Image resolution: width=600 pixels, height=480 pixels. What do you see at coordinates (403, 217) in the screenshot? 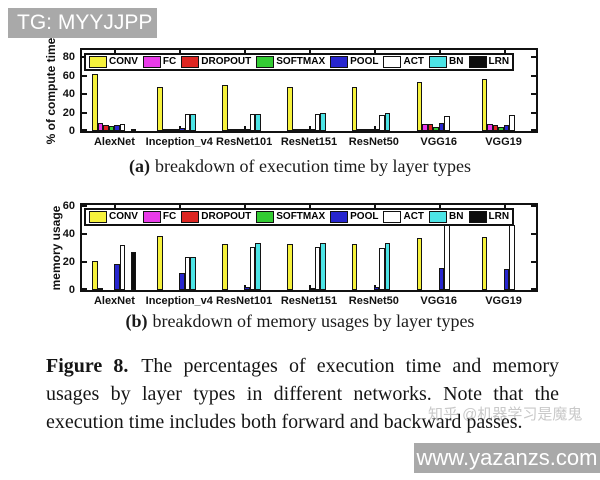
I see `legend-entry-act: ACT` at bounding box center [403, 217].